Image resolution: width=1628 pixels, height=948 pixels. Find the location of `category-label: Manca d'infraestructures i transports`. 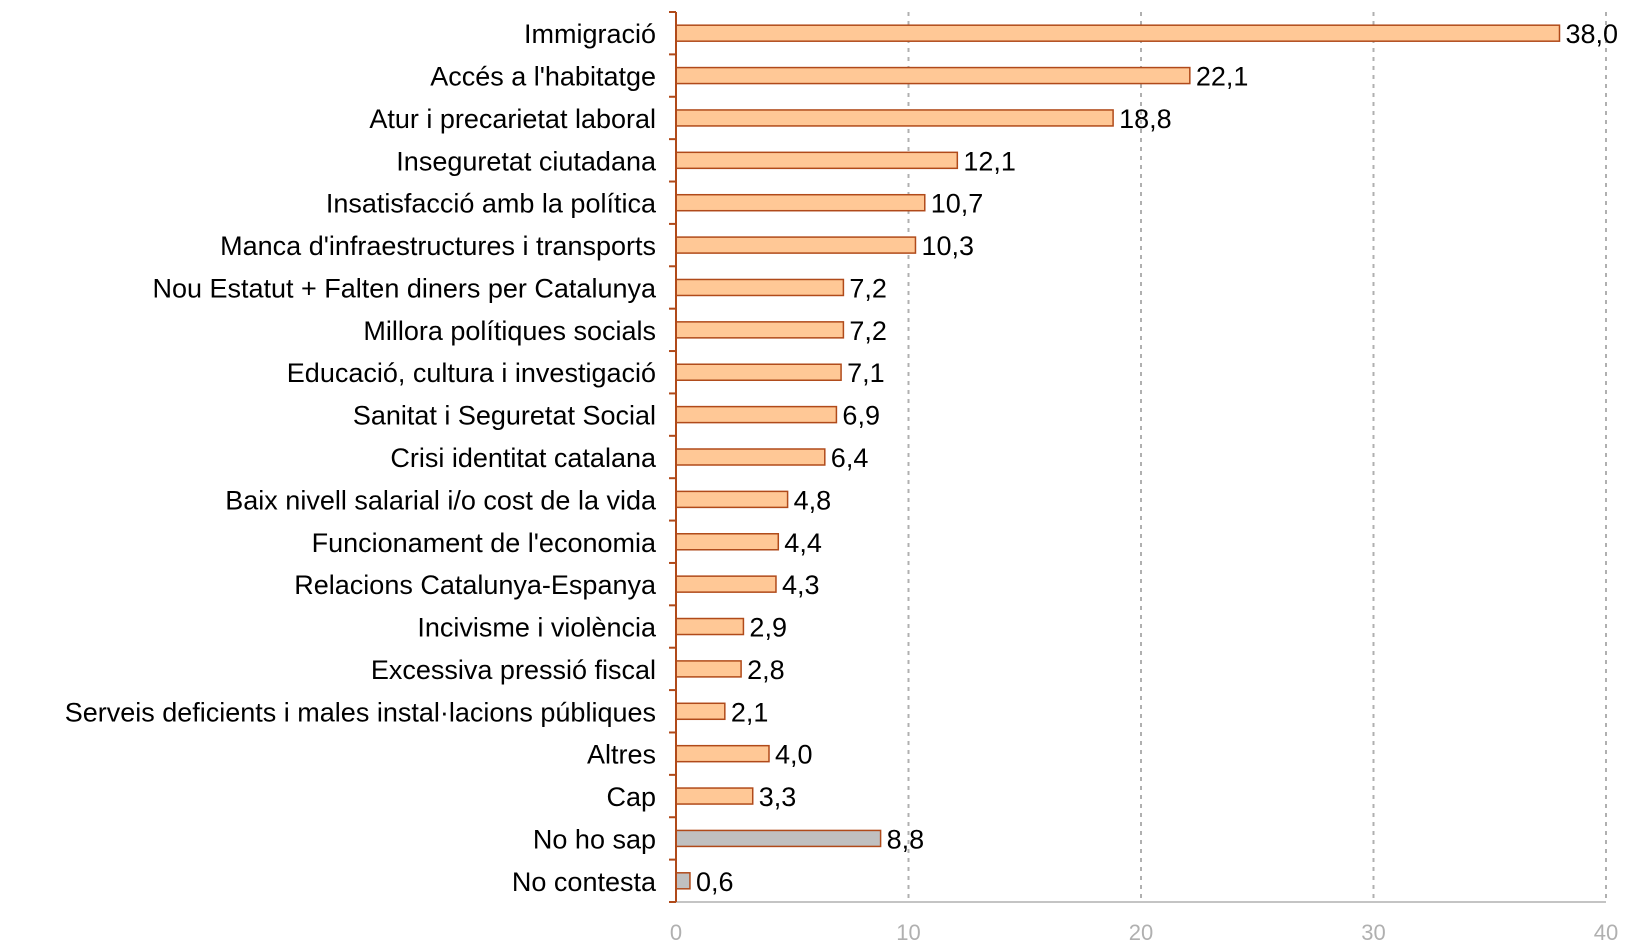

category-label: Manca d'infraestructures i transports is located at coordinates (438, 246).